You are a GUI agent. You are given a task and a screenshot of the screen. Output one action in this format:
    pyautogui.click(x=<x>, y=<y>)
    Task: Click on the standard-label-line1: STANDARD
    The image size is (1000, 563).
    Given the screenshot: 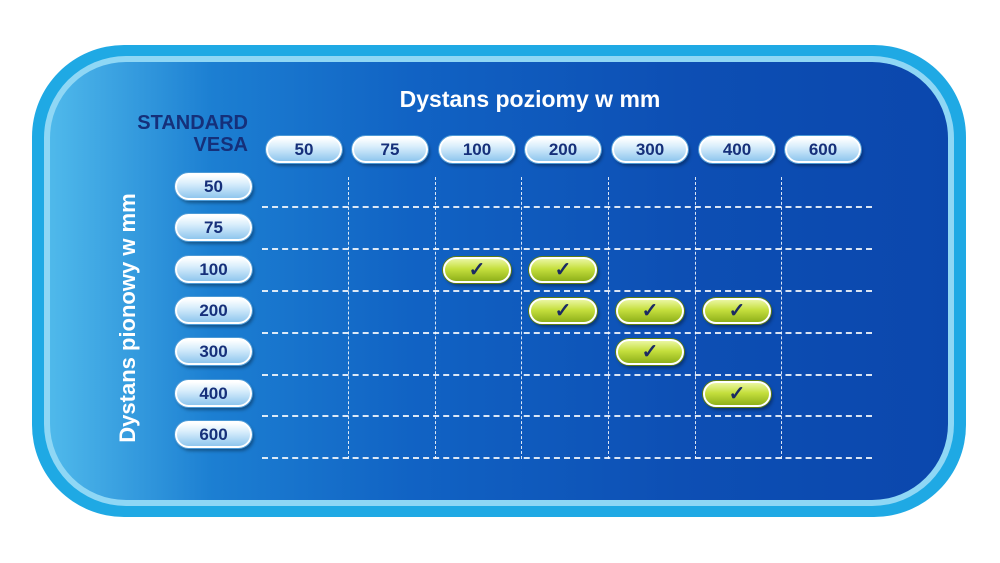 What is the action you would take?
    pyautogui.click(x=192, y=123)
    